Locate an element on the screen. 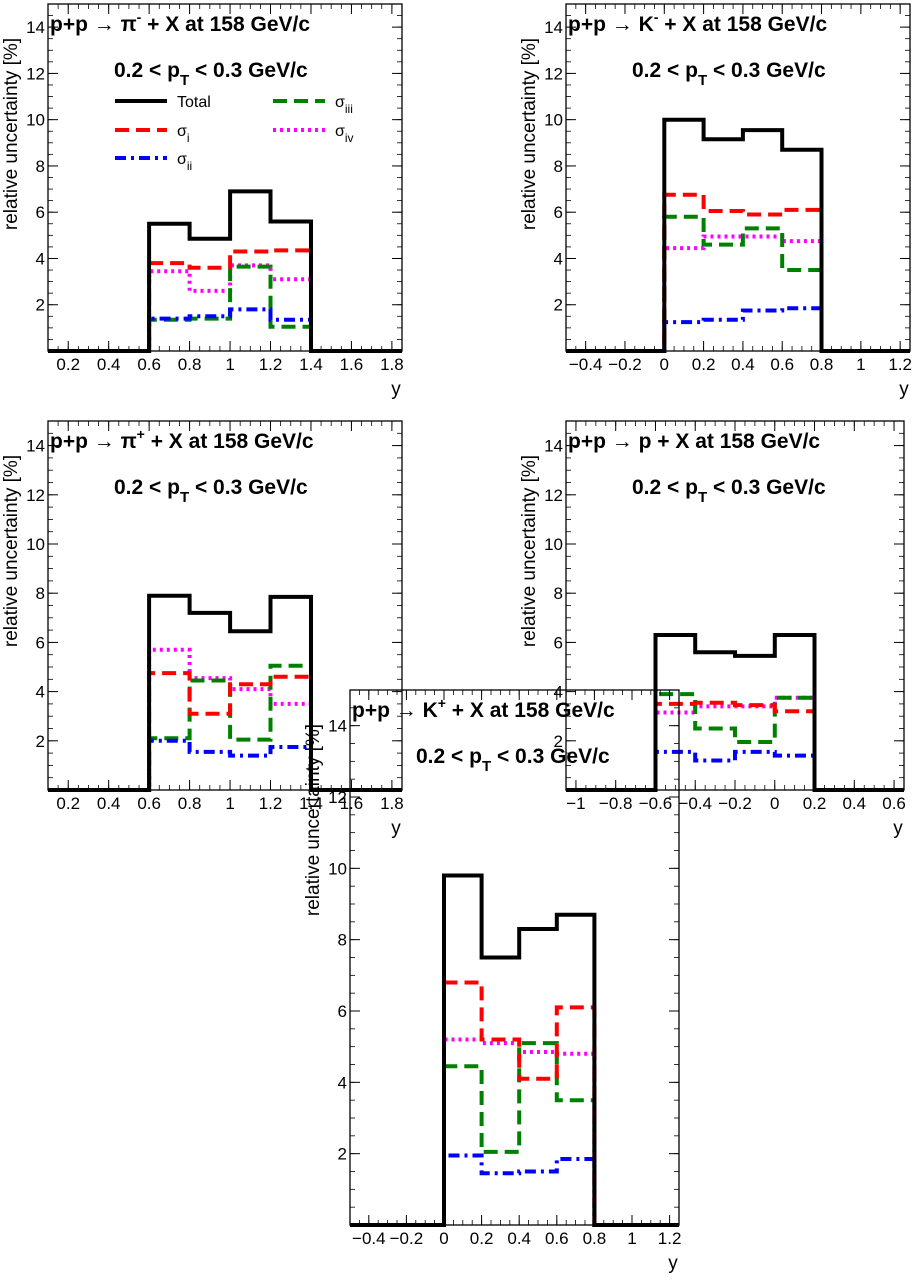 Image resolution: width=924 pixels, height=1284 pixels. plot-frame is located at coordinates (225, 177).